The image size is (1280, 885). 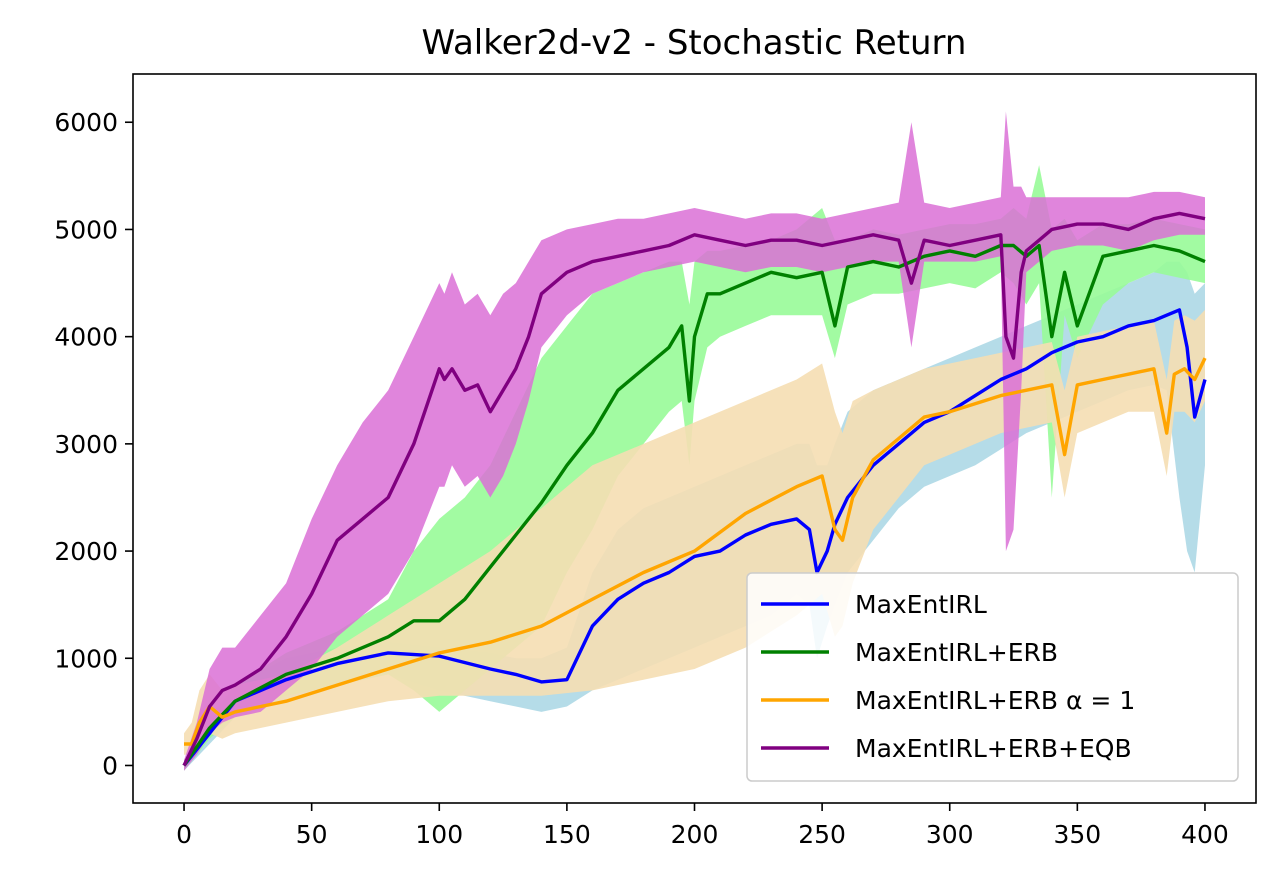 What do you see at coordinates (950, 834) in the screenshot?
I see `x-tick-label: 300` at bounding box center [950, 834].